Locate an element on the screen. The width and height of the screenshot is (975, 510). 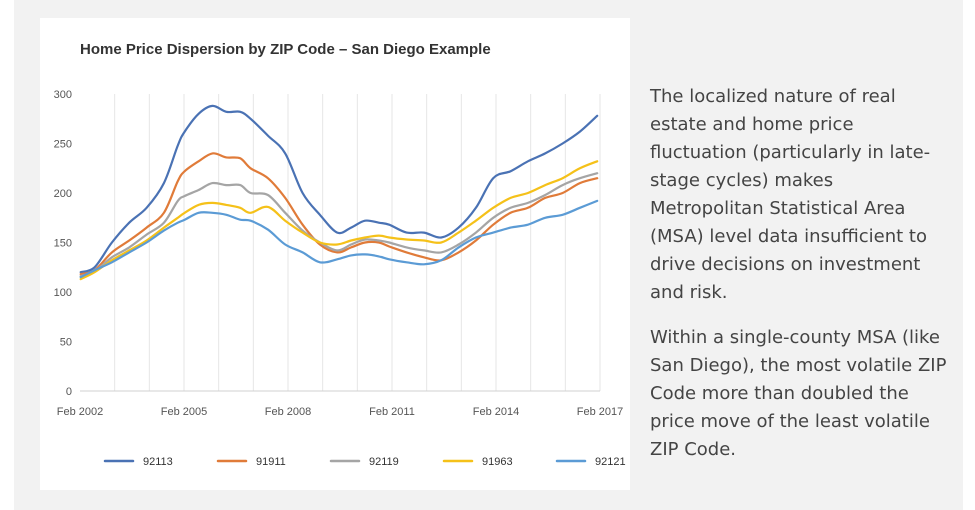
x-tick-label: Feb 2014 is located at coordinates (496, 412).